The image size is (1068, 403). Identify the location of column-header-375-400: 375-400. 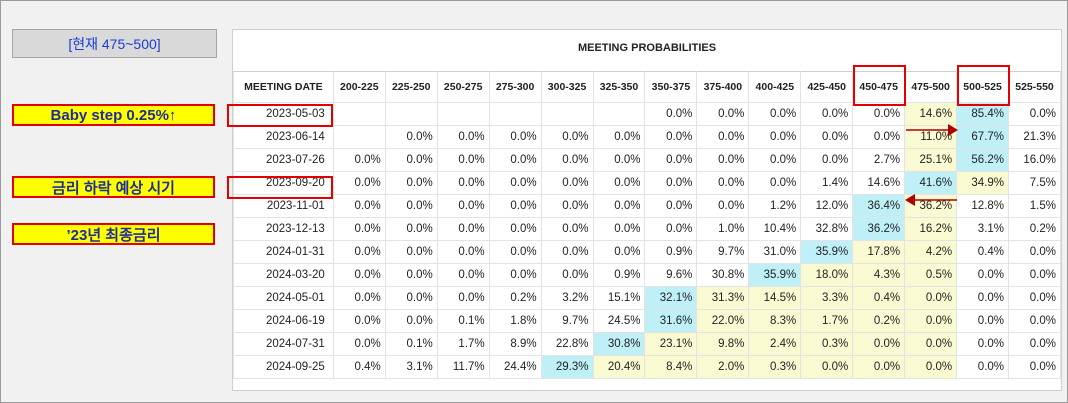
(723, 87).